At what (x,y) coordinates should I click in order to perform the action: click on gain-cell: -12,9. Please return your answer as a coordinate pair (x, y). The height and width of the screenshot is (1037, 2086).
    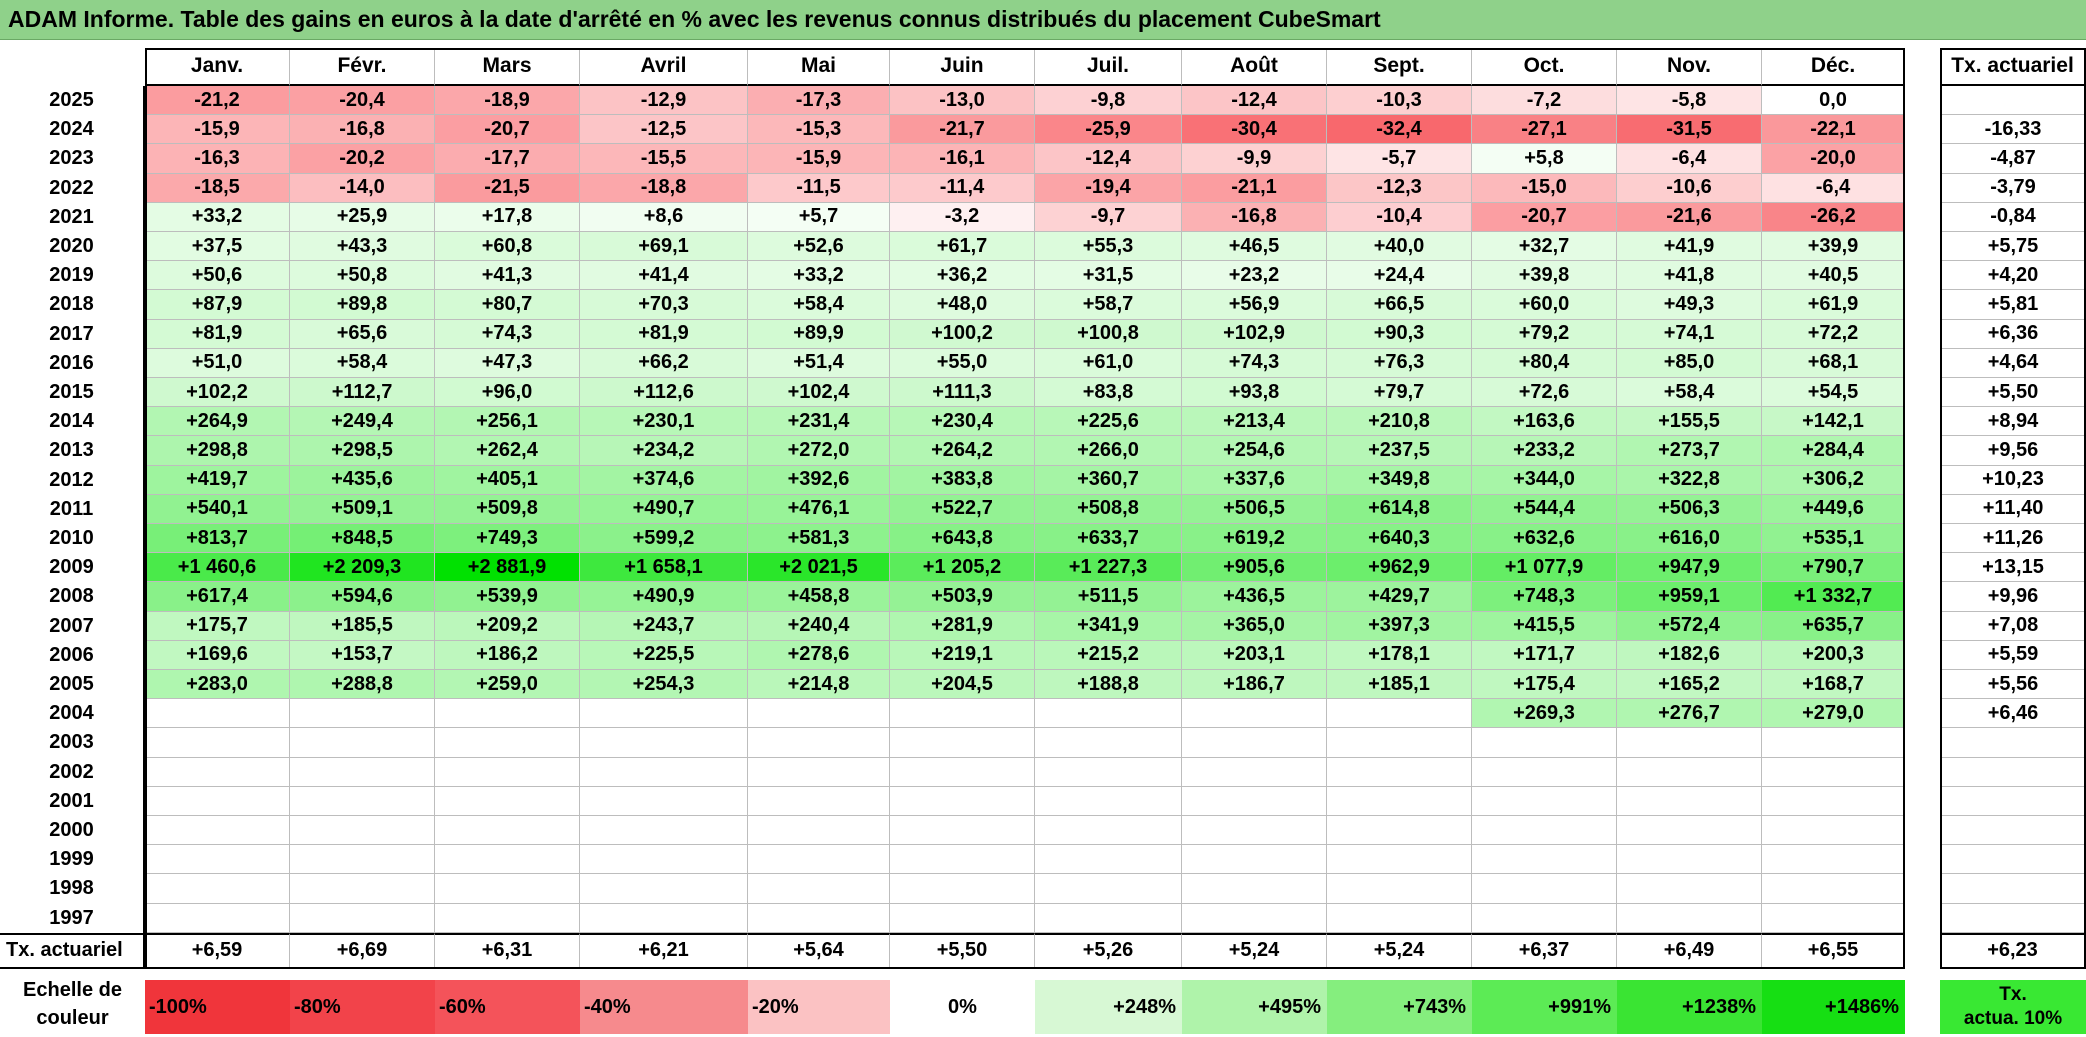
    Looking at the image, I should click on (664, 101).